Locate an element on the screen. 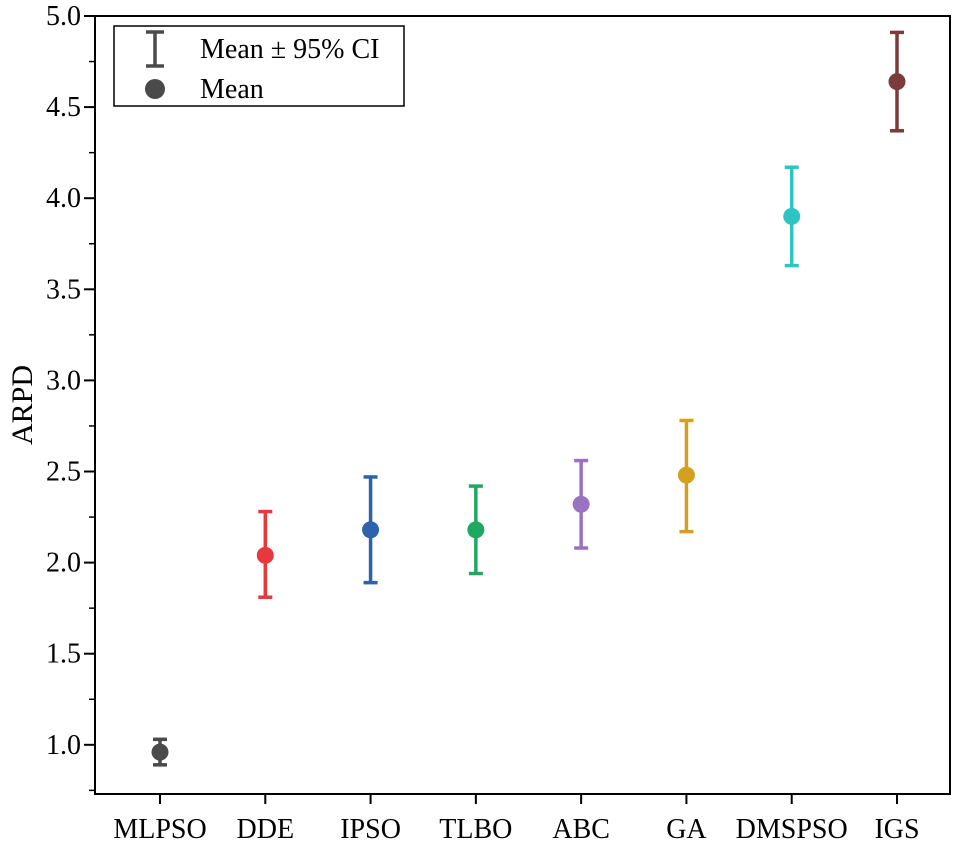  x-tick-label: IGS is located at coordinates (896, 827).